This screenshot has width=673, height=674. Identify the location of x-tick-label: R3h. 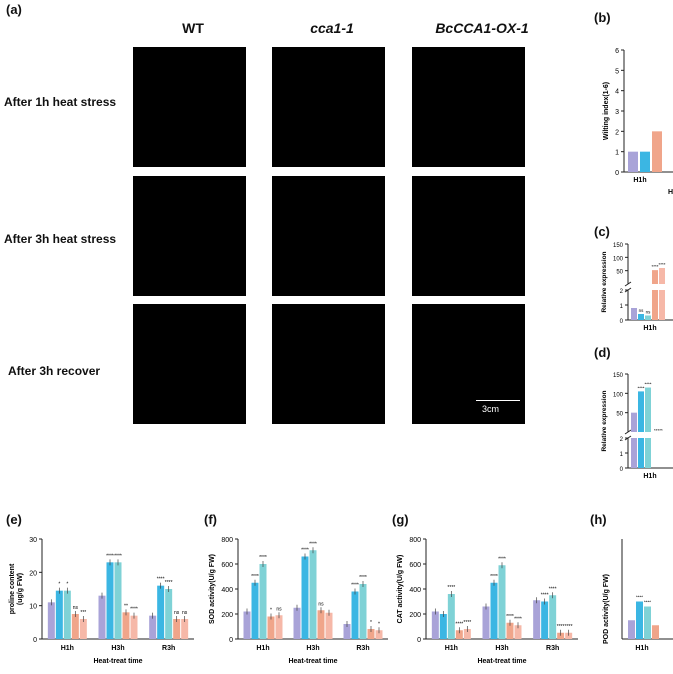
(168, 648).